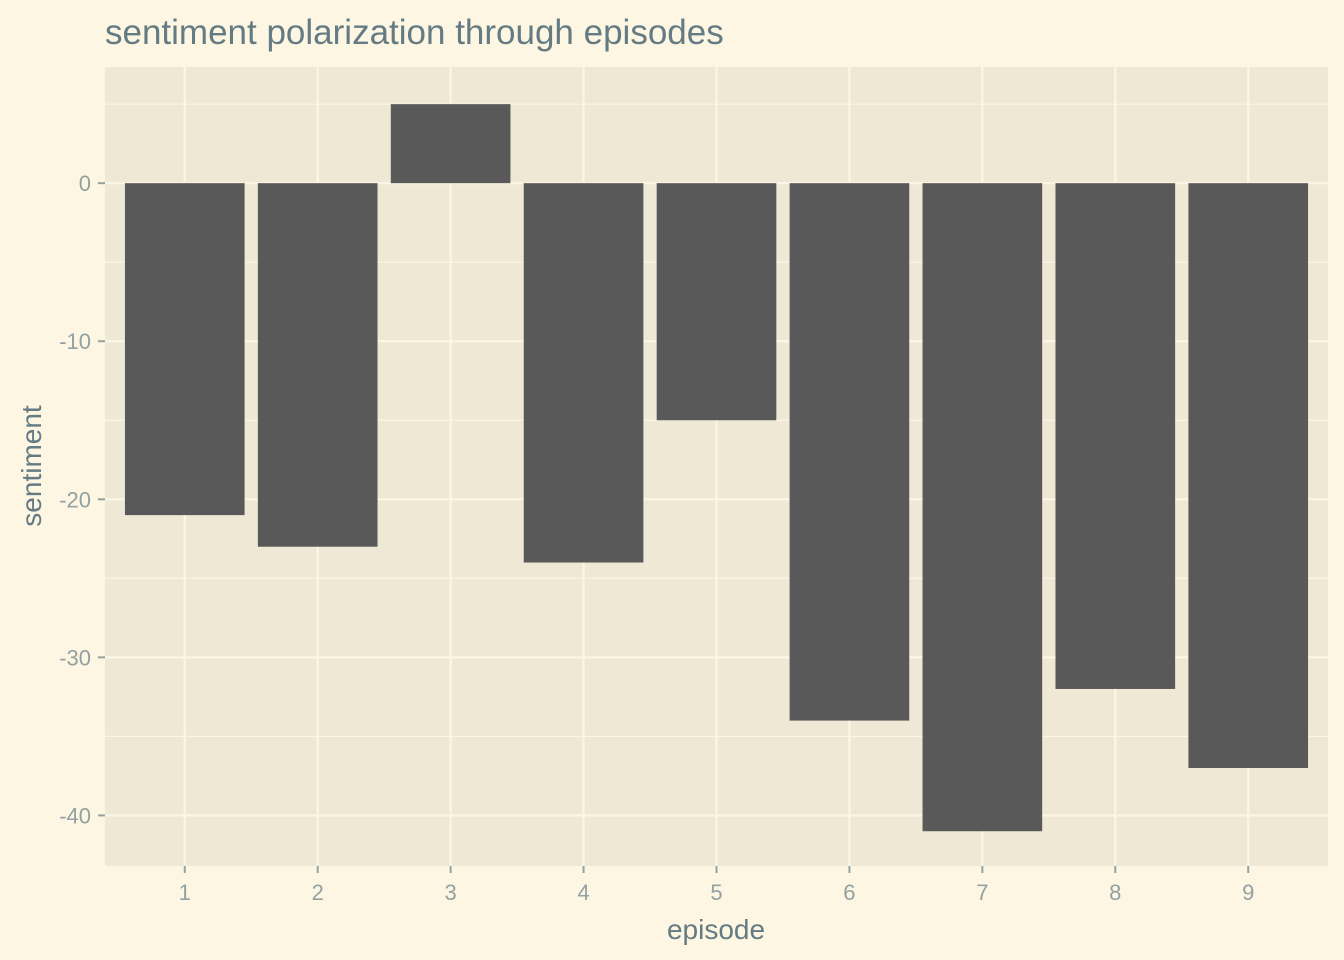  Describe the element at coordinates (451, 892) in the screenshot. I see `x-tick-label: 3` at that location.